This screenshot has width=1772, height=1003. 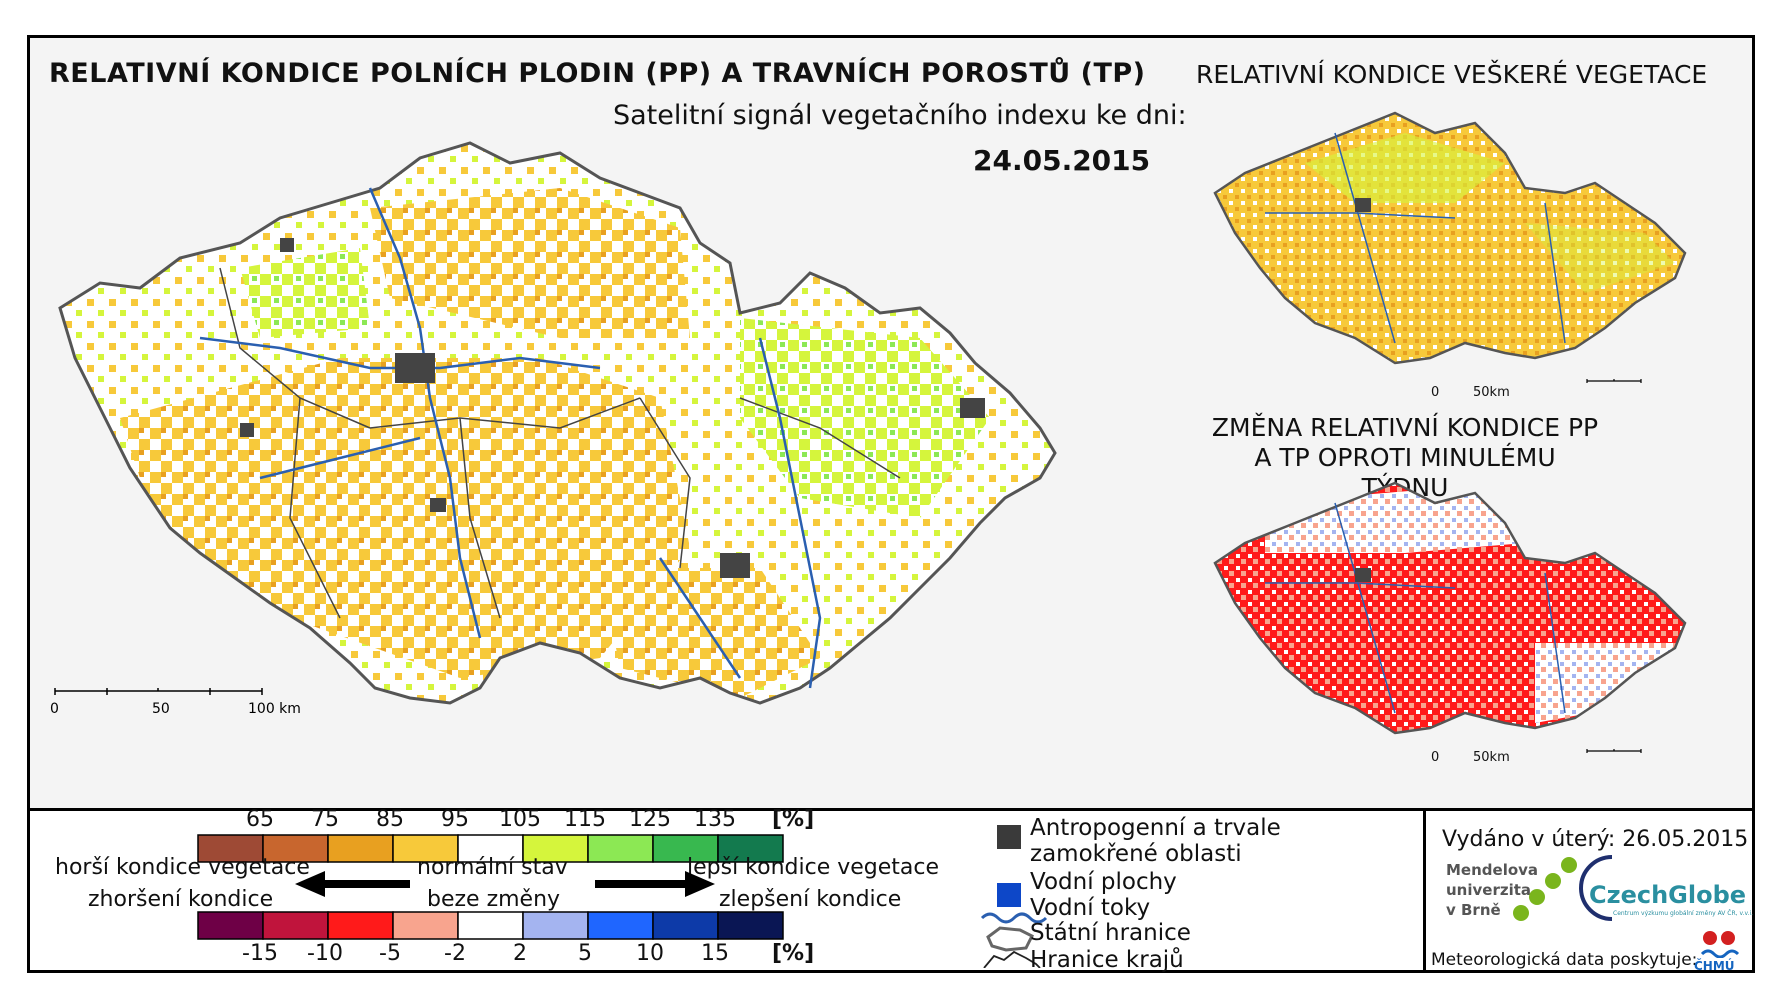 I want to click on border-label: Státní hranice, so click(x=1110, y=933).